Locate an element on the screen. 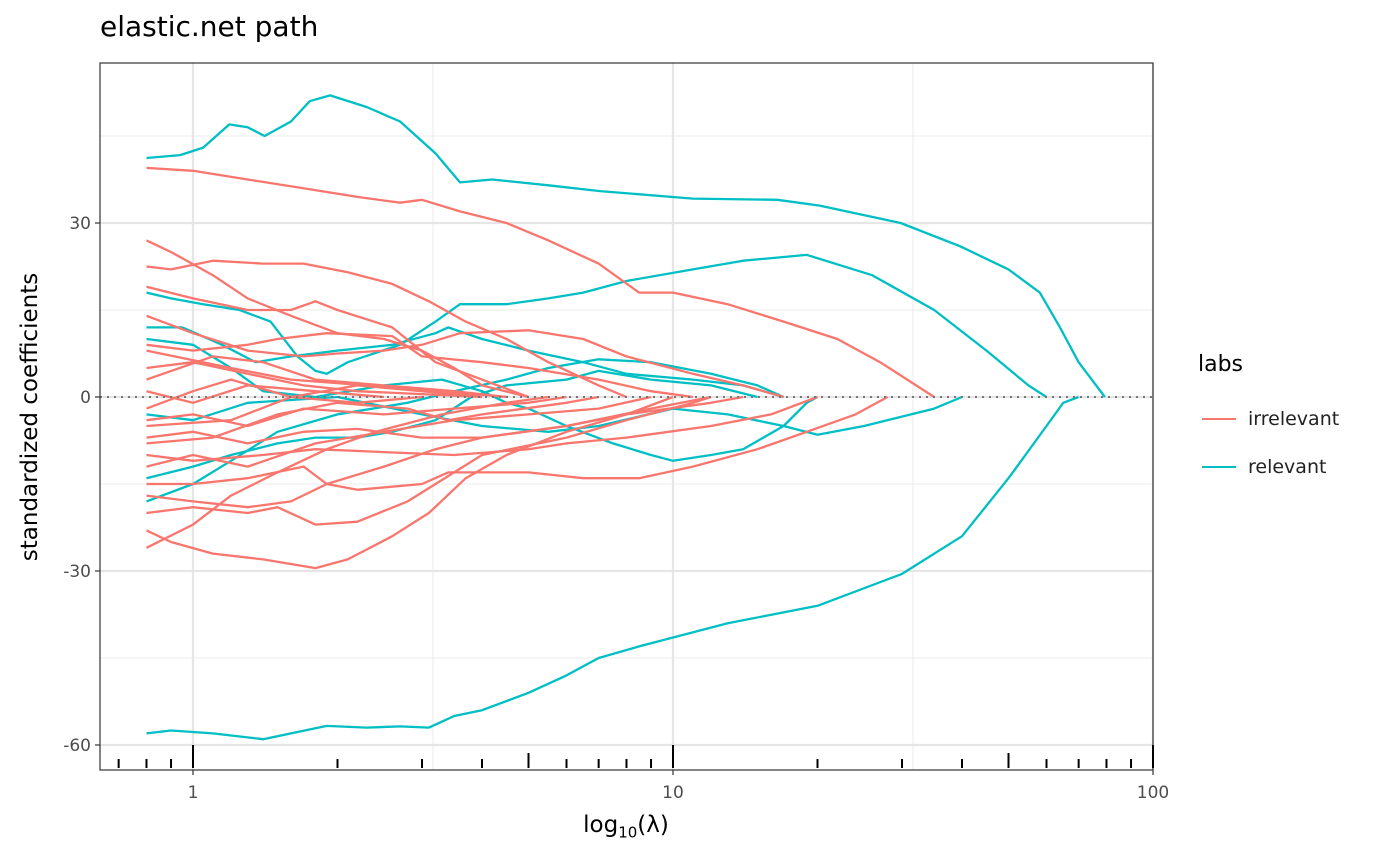 The height and width of the screenshot is (866, 1400). x-tick-label: 1 is located at coordinates (193, 793).